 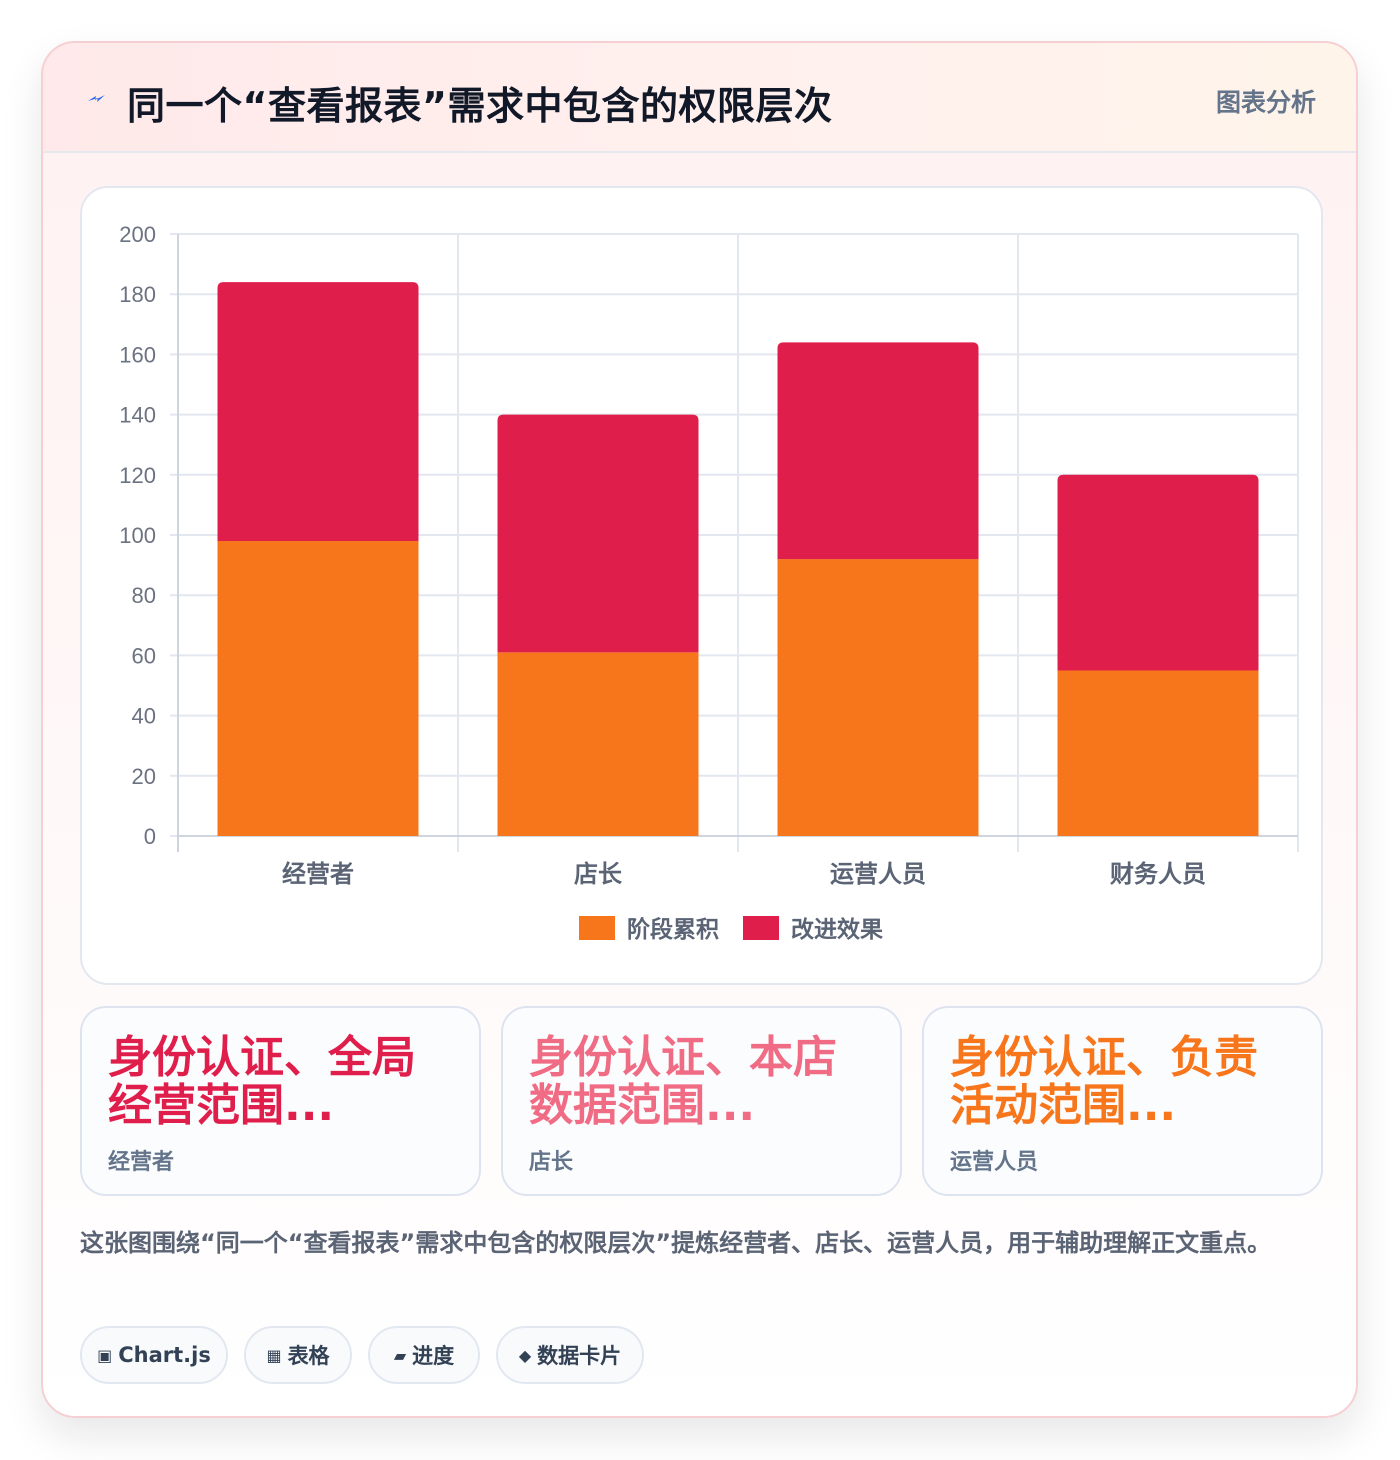 What do you see at coordinates (480, 106) in the screenshot?
I see `page-title: 同一个“查看报表”需求中包含的权限层次` at bounding box center [480, 106].